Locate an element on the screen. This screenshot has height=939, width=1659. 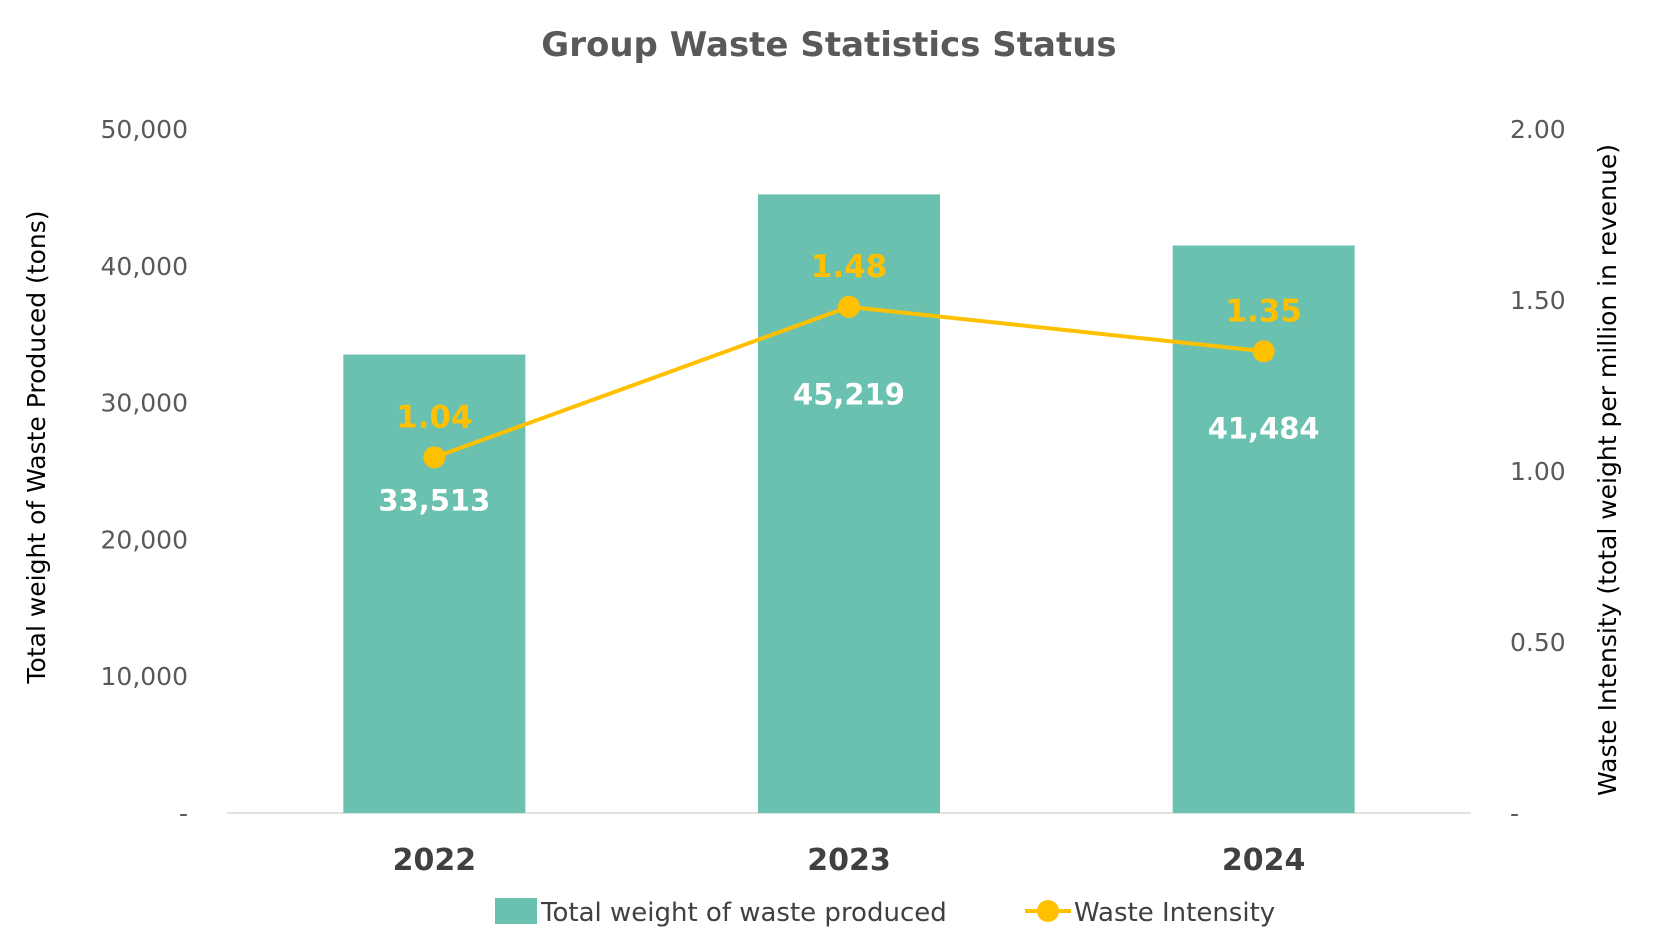
y-tick-left: - is located at coordinates (183, 813).